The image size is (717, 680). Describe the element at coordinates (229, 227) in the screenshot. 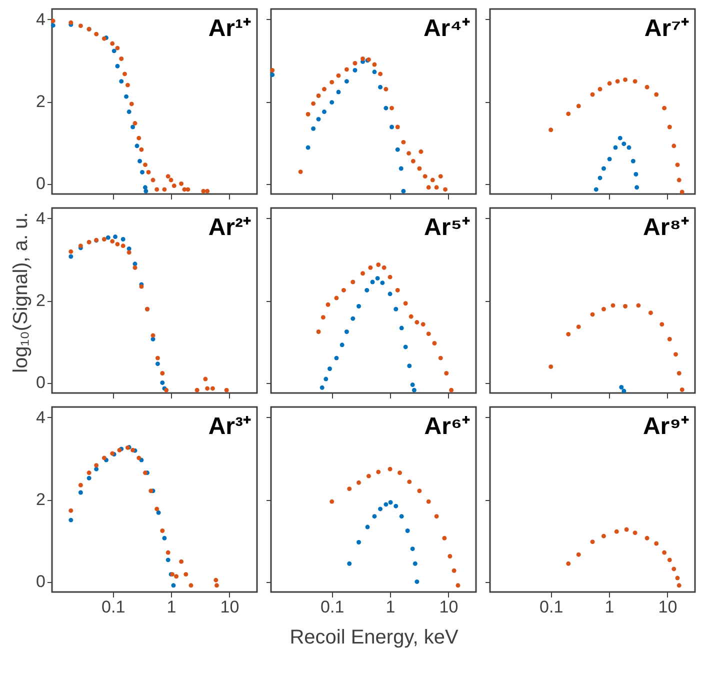

I see `chart-title: Ar²⁺` at that location.